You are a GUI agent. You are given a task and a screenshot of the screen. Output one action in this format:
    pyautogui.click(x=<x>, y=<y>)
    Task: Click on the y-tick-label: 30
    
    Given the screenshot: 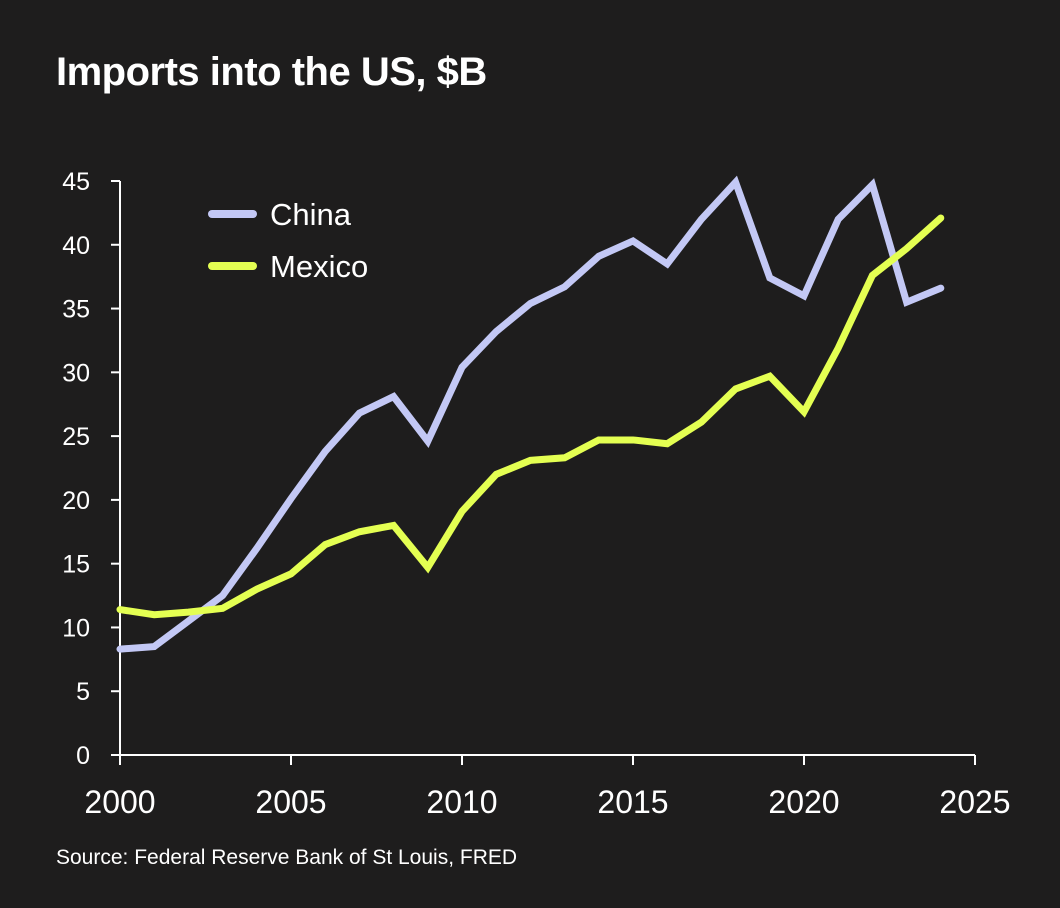 What is the action you would take?
    pyautogui.click(x=76, y=373)
    